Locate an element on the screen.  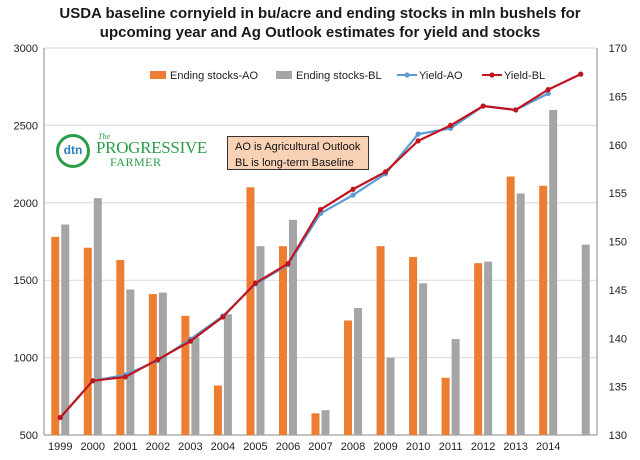
x-axis-tick-label: 2010 is located at coordinates (418, 447).